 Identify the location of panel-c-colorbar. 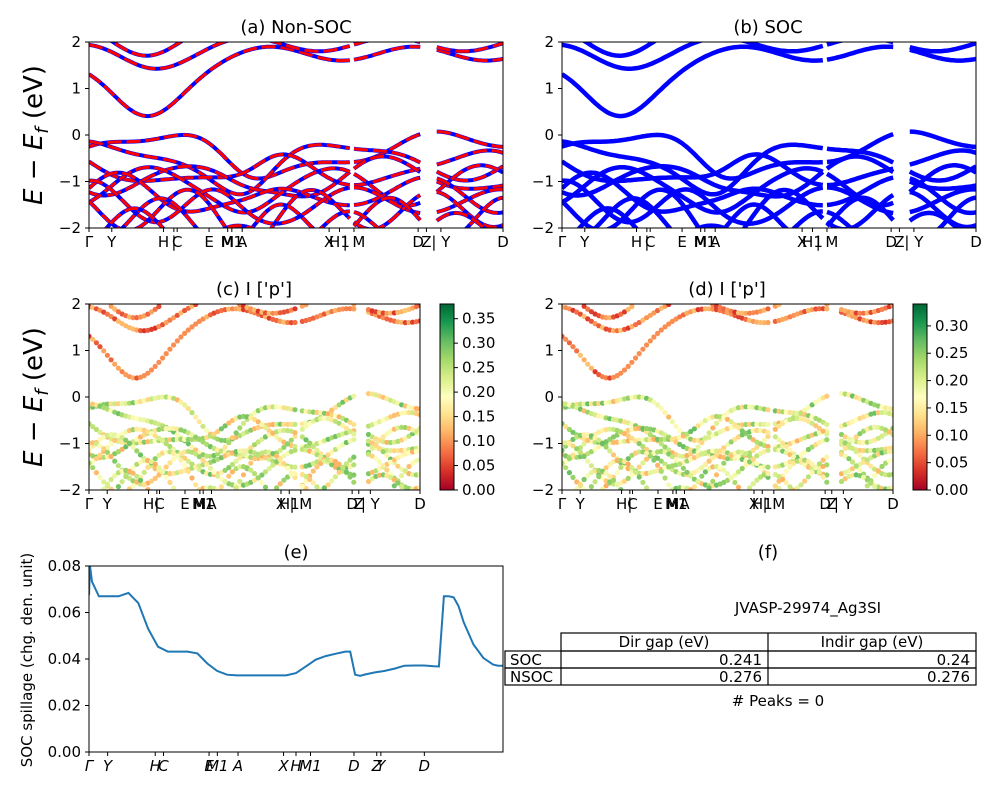
(447, 397).